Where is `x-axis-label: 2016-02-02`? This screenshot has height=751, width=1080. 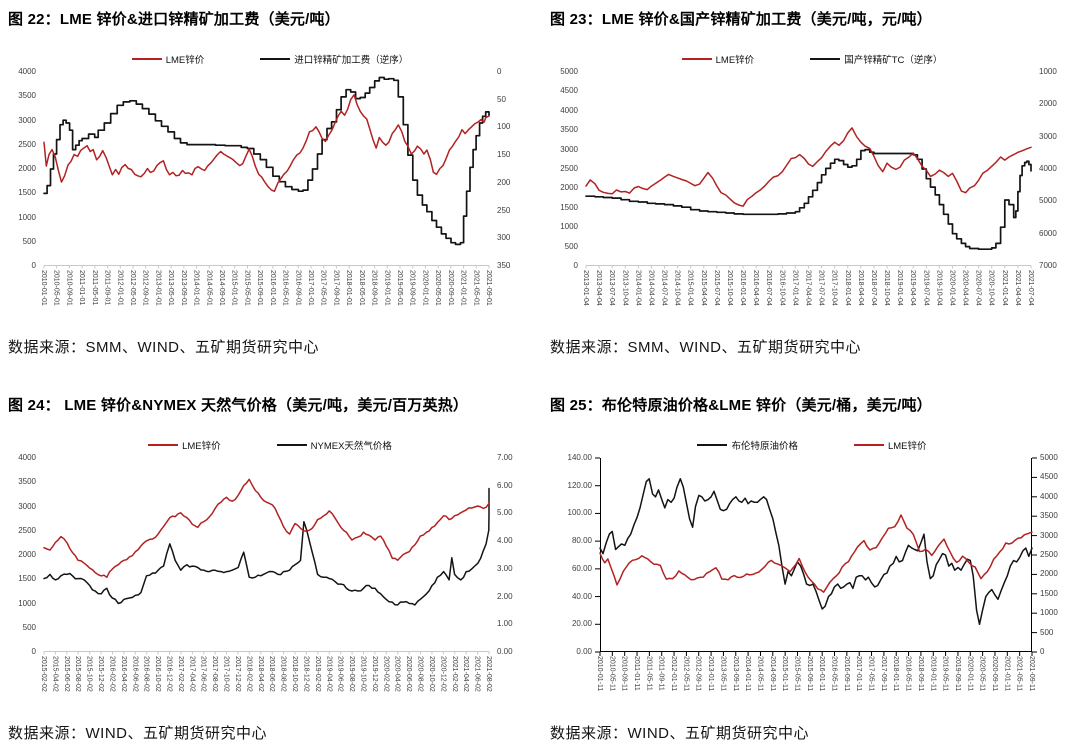
x-axis-label: 2016-02-02 is located at coordinates (112, 674).